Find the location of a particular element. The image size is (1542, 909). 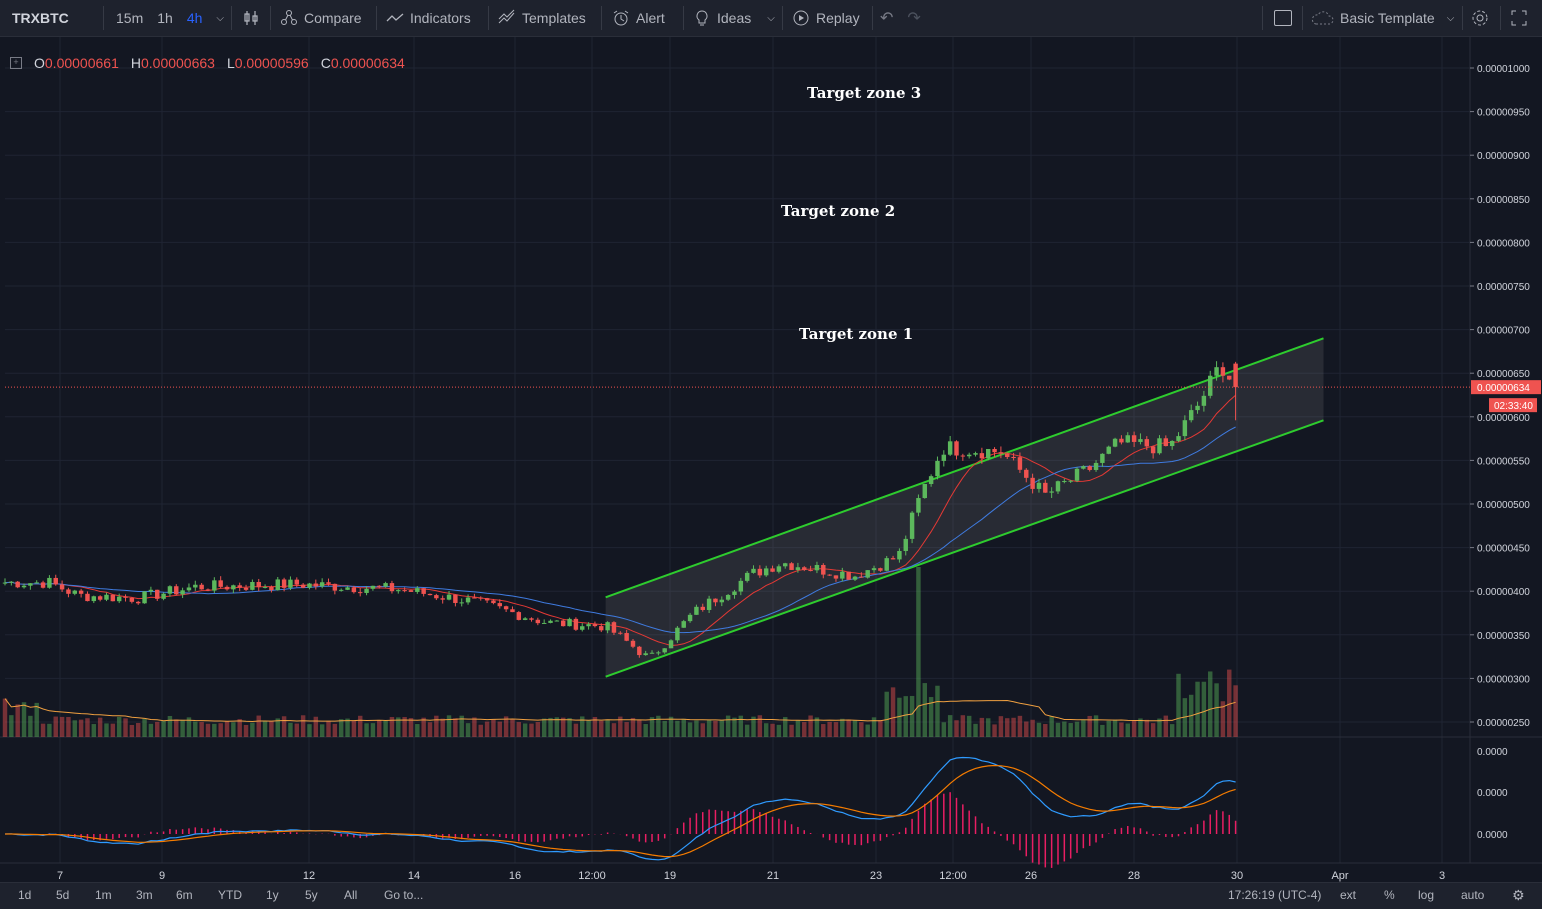

target-zone-2-label: Target zone 2 is located at coordinates (838, 211).